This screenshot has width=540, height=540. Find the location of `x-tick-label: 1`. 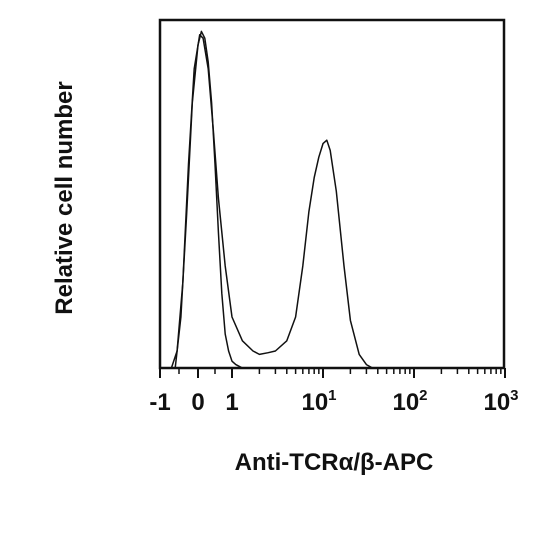

x-tick-label: 1 is located at coordinates (231, 402).